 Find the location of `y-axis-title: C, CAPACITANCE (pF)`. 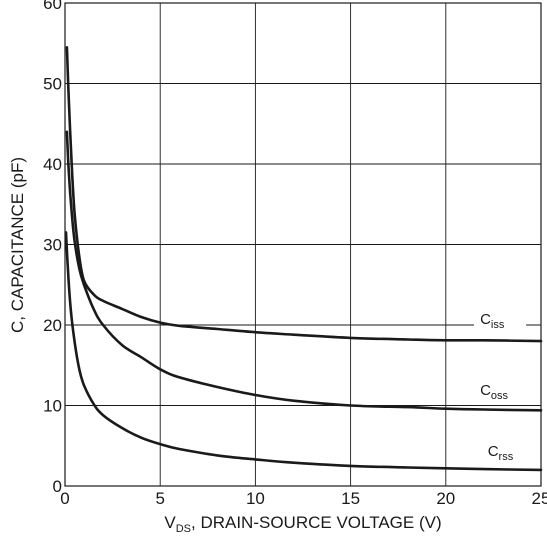

y-axis-title: C, CAPACITANCE (pF) is located at coordinates (17, 245).